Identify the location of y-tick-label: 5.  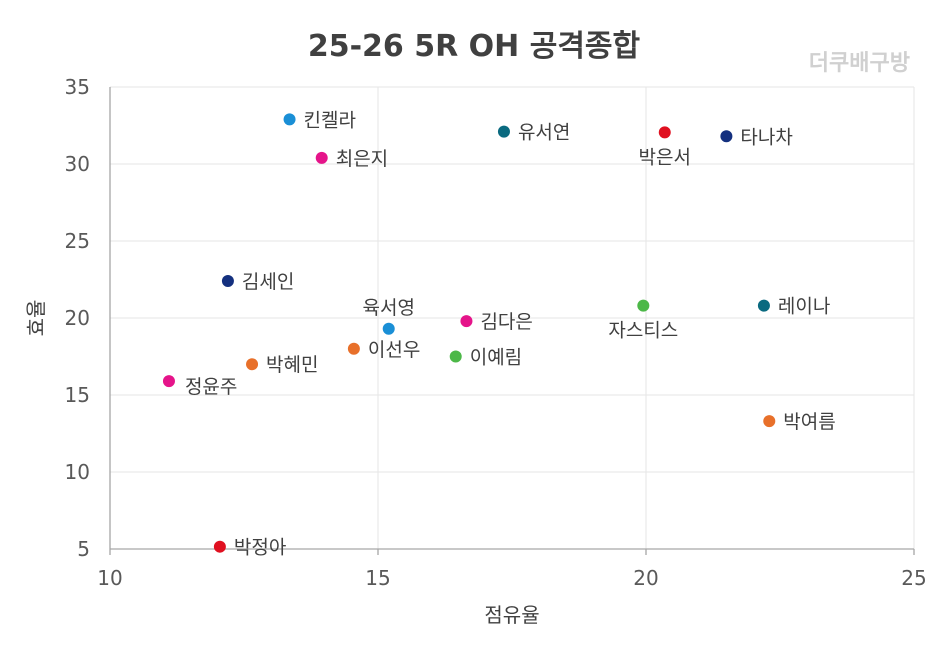
(83, 549).